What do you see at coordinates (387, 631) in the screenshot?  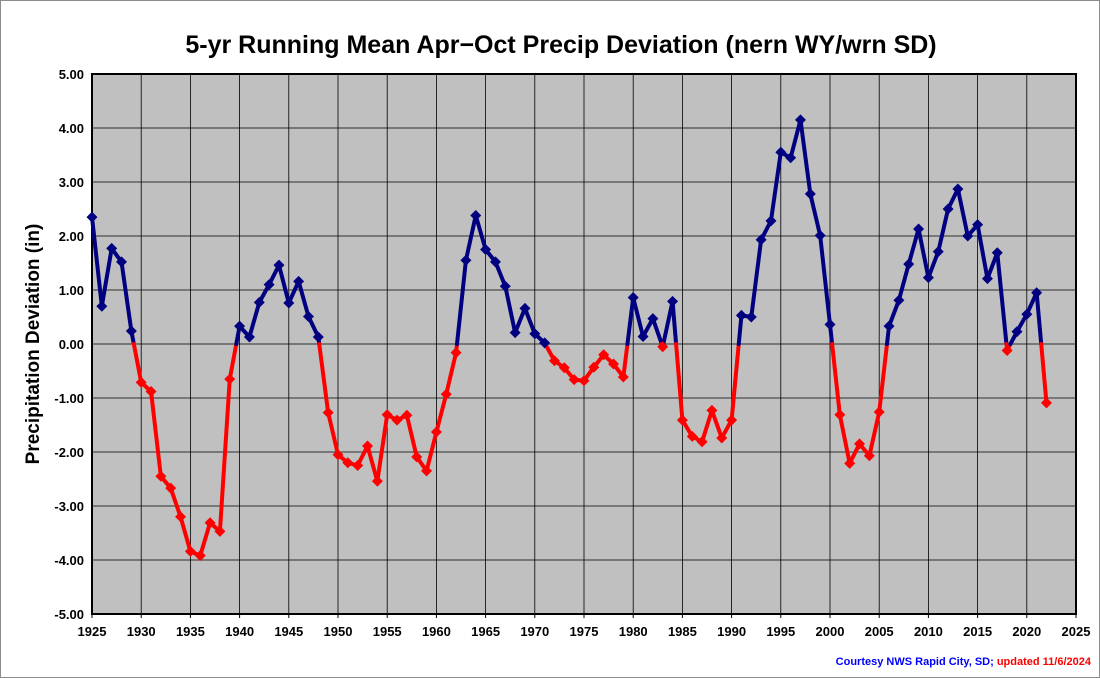 I see `x-tick-label: 1955` at bounding box center [387, 631].